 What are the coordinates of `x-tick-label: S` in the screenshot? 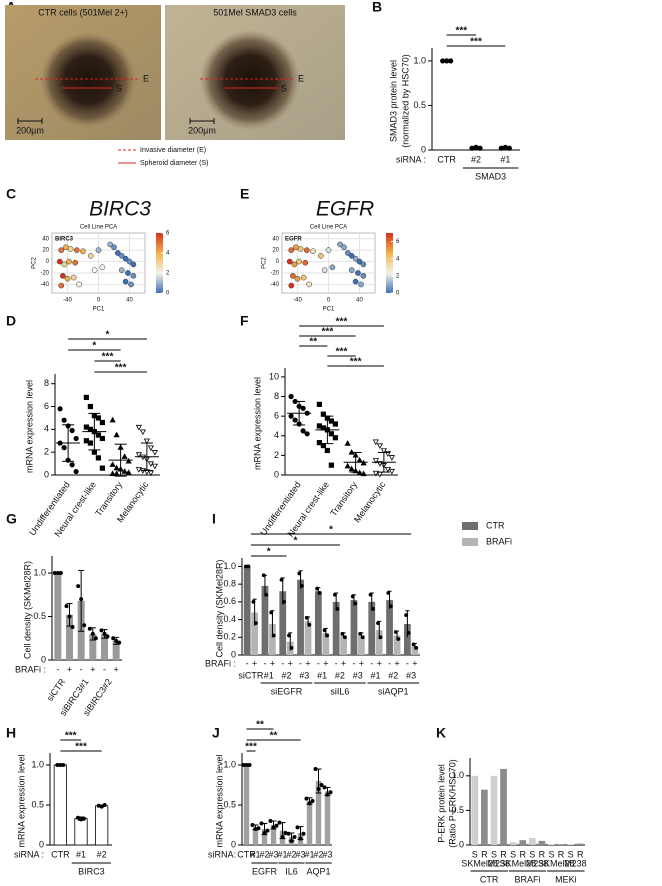 It's located at (551, 854).